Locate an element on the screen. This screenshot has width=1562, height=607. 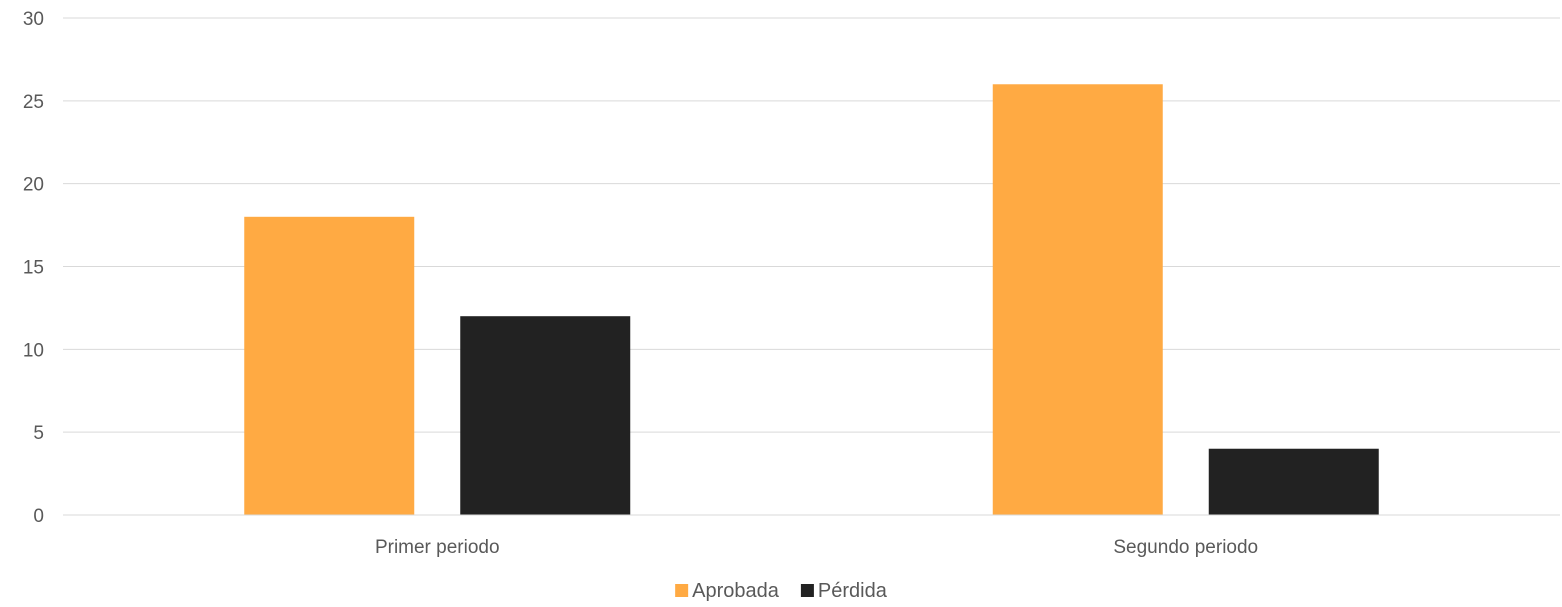
y-tick-label: 25 is located at coordinates (33, 102).